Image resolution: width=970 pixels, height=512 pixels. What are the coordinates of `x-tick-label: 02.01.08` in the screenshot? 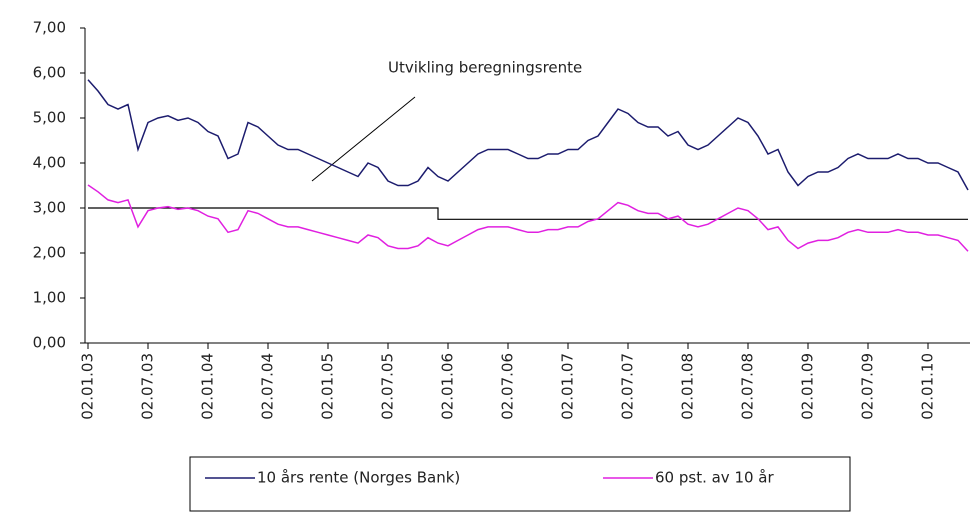 It's located at (688, 386).